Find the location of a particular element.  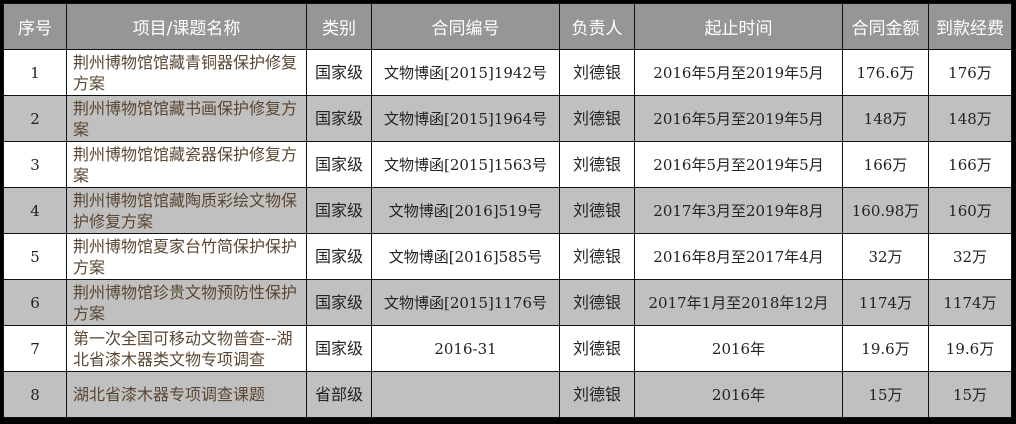

cell-amount: 148万 is located at coordinates (885, 118).